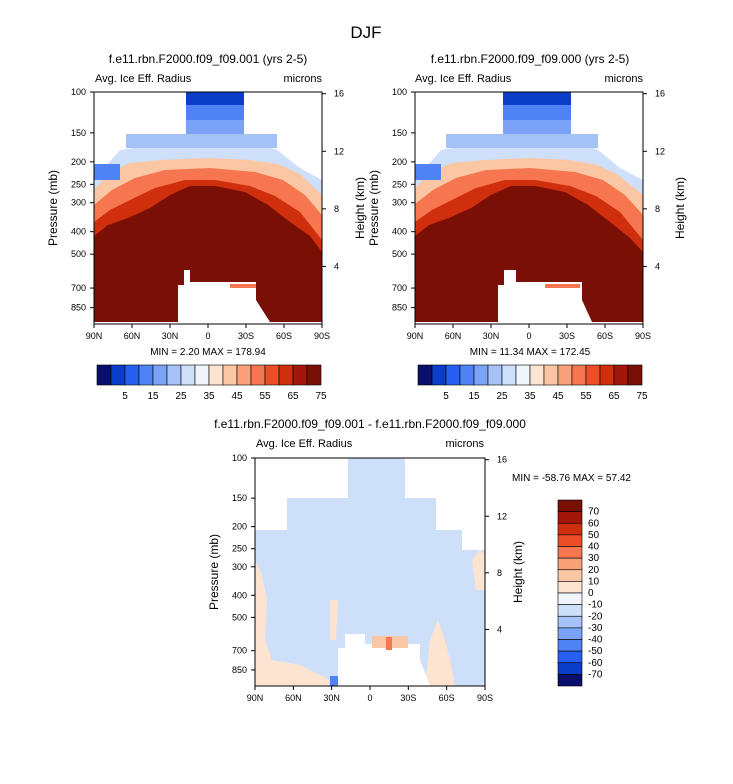  Describe the element at coordinates (623, 79) in the screenshot. I see `panel-2-units: microns` at that location.